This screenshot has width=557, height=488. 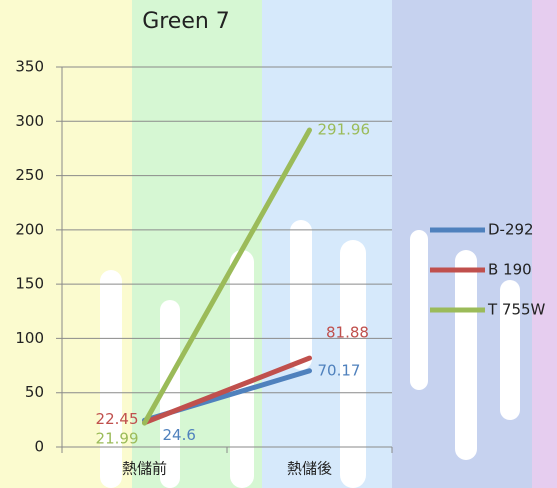 What do you see at coordinates (511, 230) in the screenshot?
I see `legend-label: D-292` at bounding box center [511, 230].